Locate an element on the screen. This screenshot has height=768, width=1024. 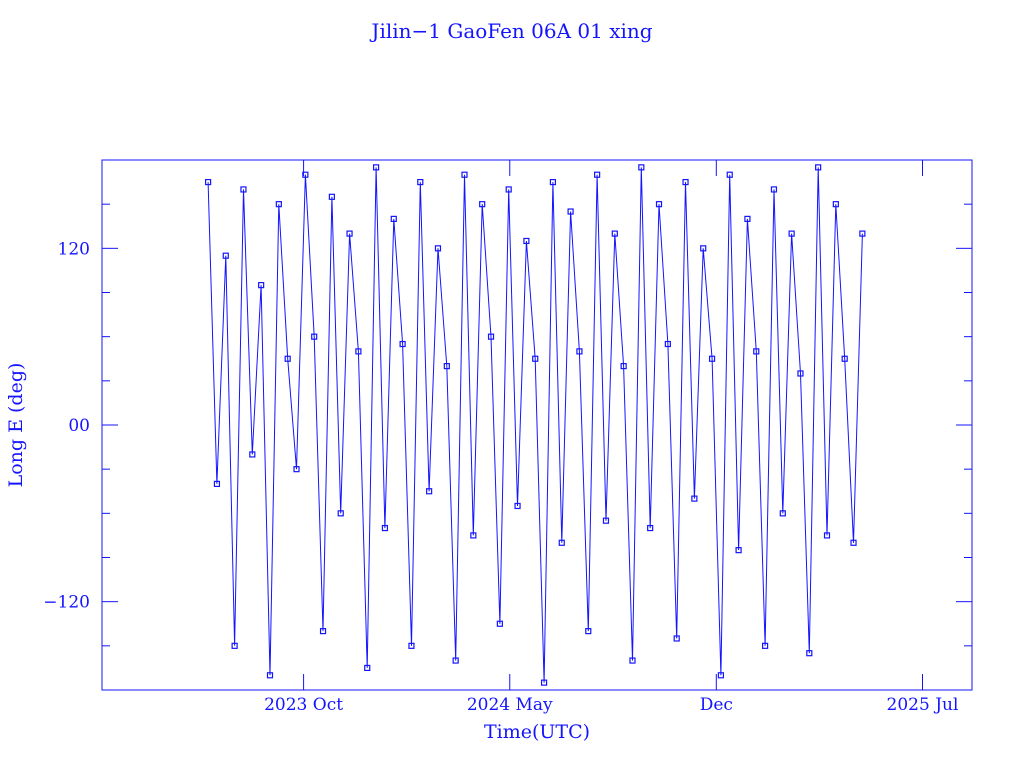
chart-title: Jilin−1 GaoFen 06A 01 xing is located at coordinates (510, 31).